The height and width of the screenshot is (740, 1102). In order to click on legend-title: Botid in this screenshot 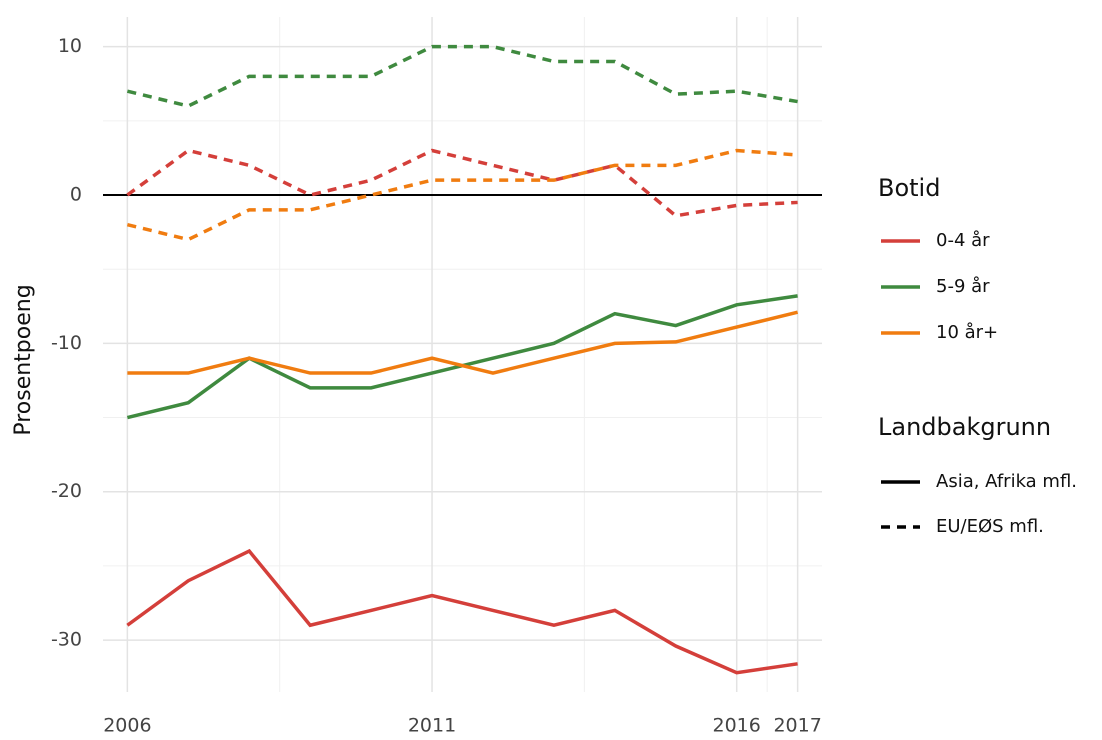, I will do `click(909, 188)`.